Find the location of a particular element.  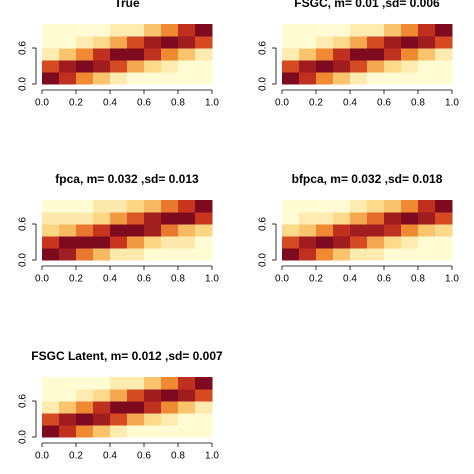

panel-title: True is located at coordinates (127, 5).